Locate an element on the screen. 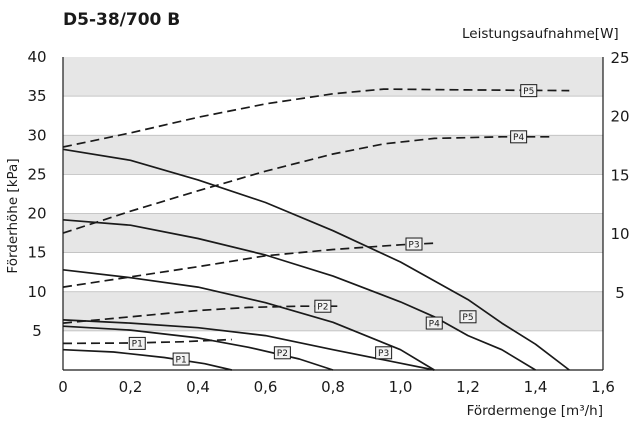 Image resolution: width=643 pixels, height=429 pixels. head-label-p1: P1 is located at coordinates (181, 360).